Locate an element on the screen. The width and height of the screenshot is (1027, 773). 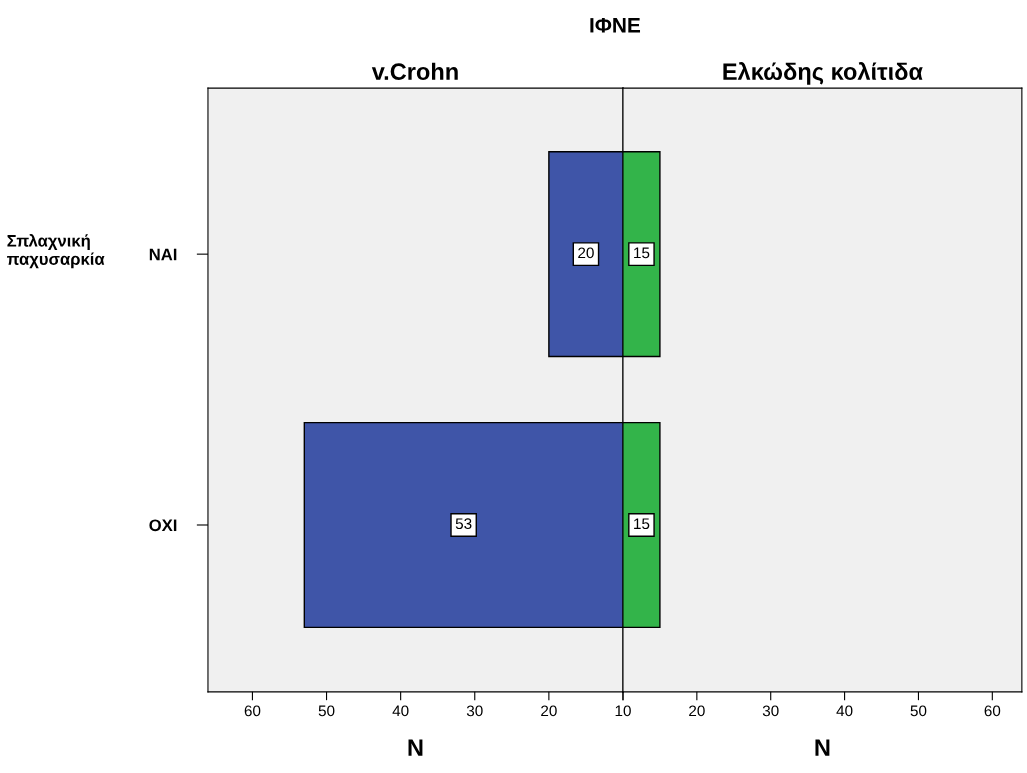
data-label: 53 is located at coordinates (463, 524).